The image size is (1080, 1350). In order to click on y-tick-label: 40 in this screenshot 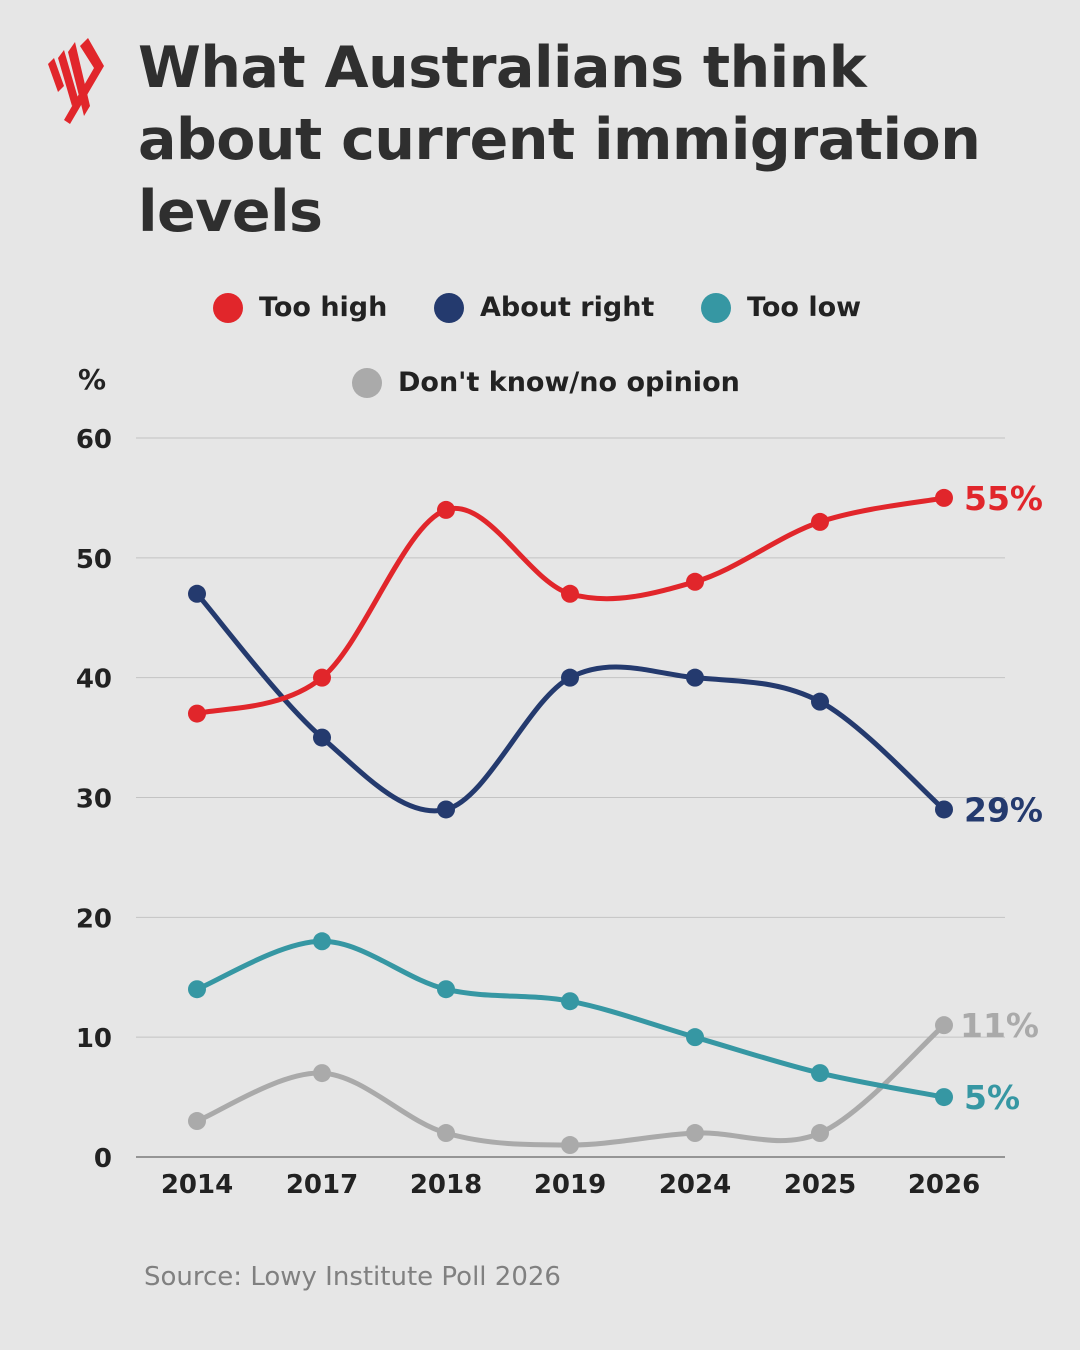, I will do `click(94, 680)`.